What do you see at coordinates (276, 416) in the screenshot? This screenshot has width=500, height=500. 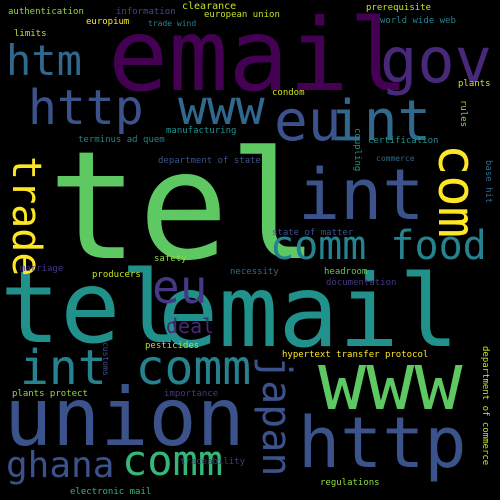 I see `word-japan-vertical: japan` at bounding box center [276, 416].